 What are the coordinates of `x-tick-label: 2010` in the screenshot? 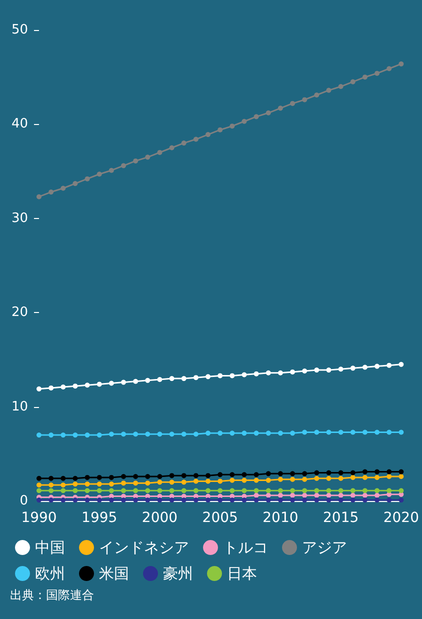 It's located at (280, 518).